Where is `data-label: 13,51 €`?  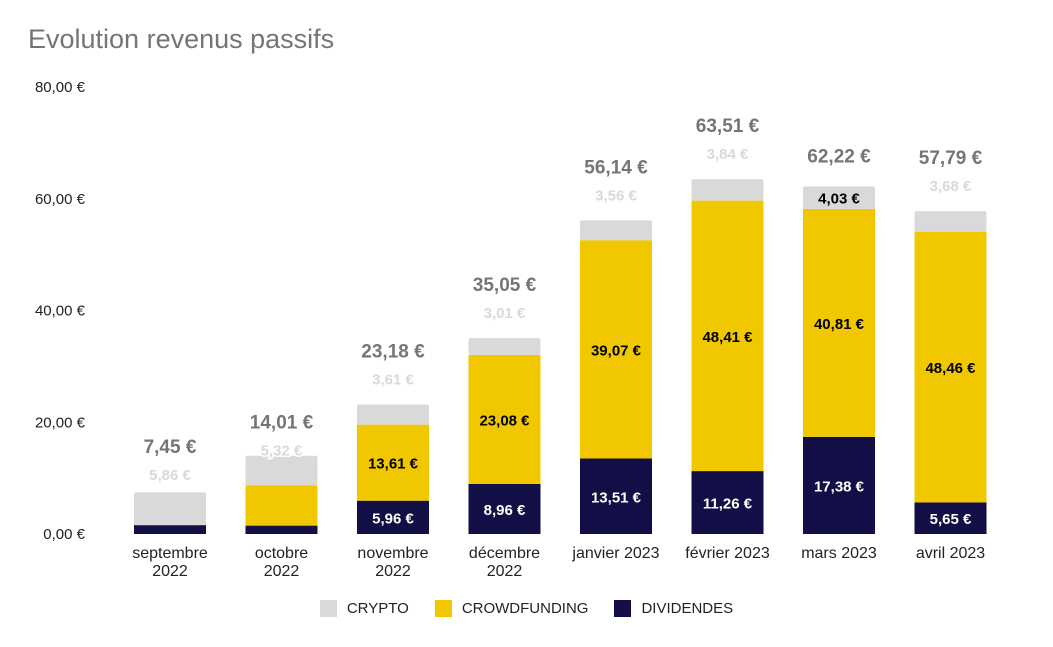
data-label: 13,51 € is located at coordinates (616, 497).